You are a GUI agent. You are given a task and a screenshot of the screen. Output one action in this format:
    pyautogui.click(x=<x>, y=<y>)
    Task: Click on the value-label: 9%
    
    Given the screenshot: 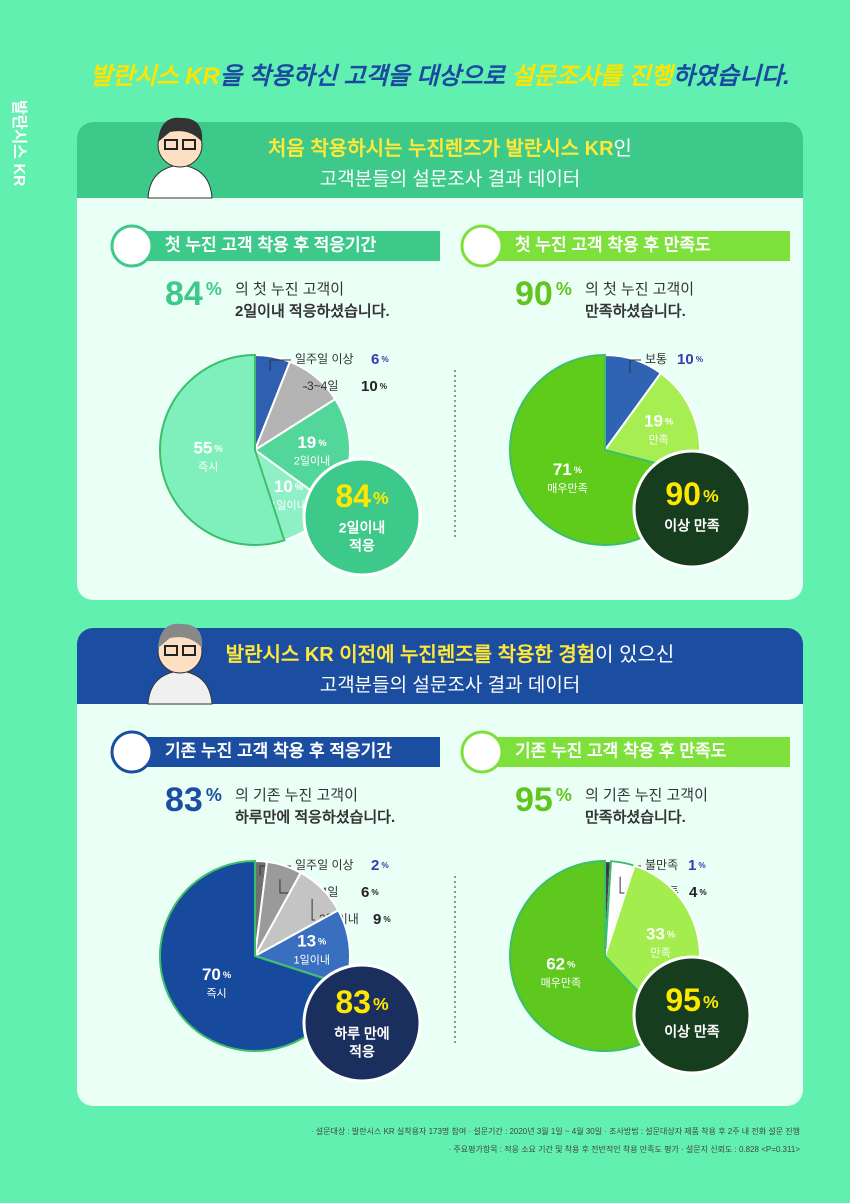 What is the action you would take?
    pyautogui.click(x=382, y=919)
    